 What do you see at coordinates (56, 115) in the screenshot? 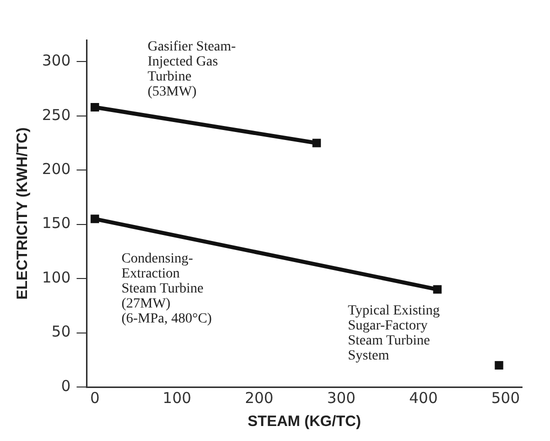
I see `y-tick-label: 250` at bounding box center [56, 115].